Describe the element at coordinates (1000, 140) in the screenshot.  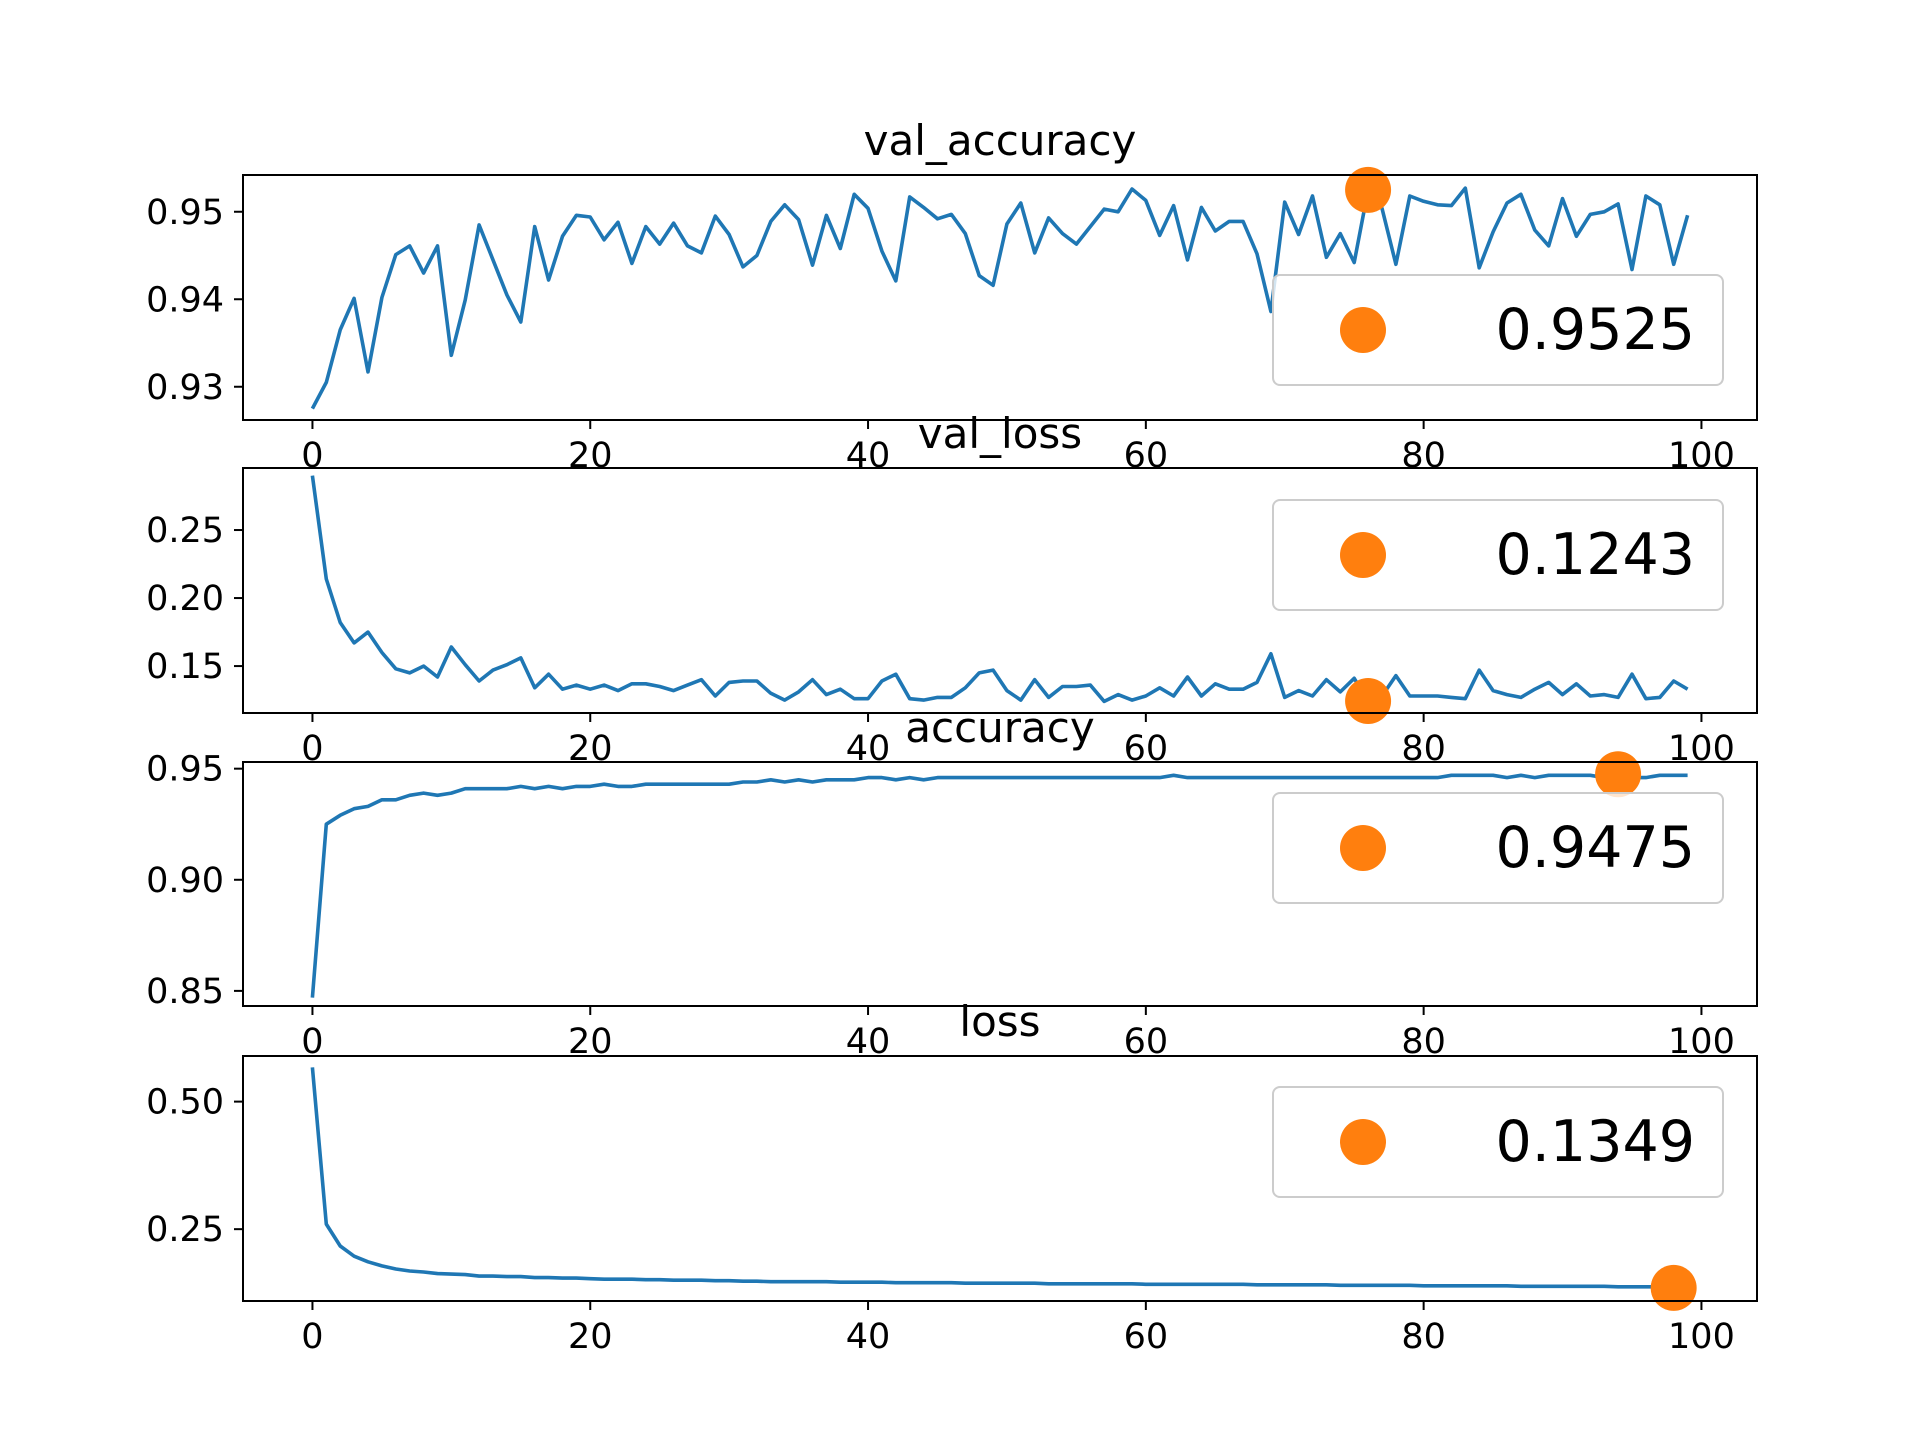
I see `subplot-title: val_accuracy` at that location.